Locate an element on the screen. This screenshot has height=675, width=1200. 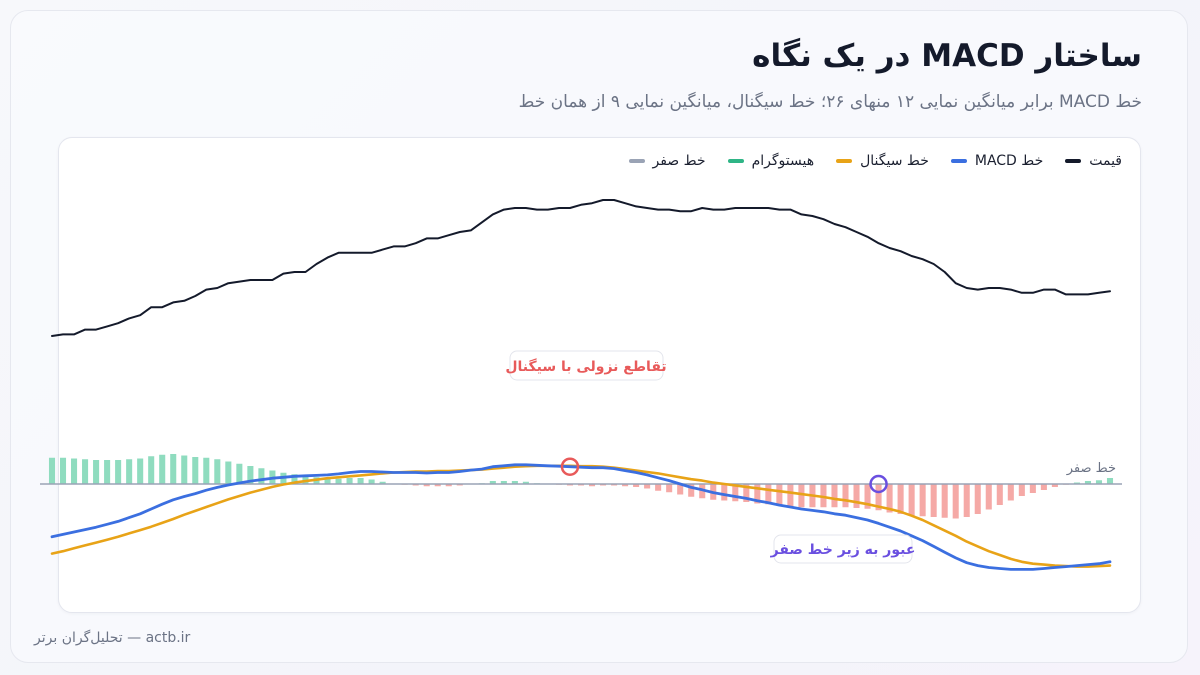
footer-credit: actb.ir — تحلیل‌گران برتر is located at coordinates (112, 638).